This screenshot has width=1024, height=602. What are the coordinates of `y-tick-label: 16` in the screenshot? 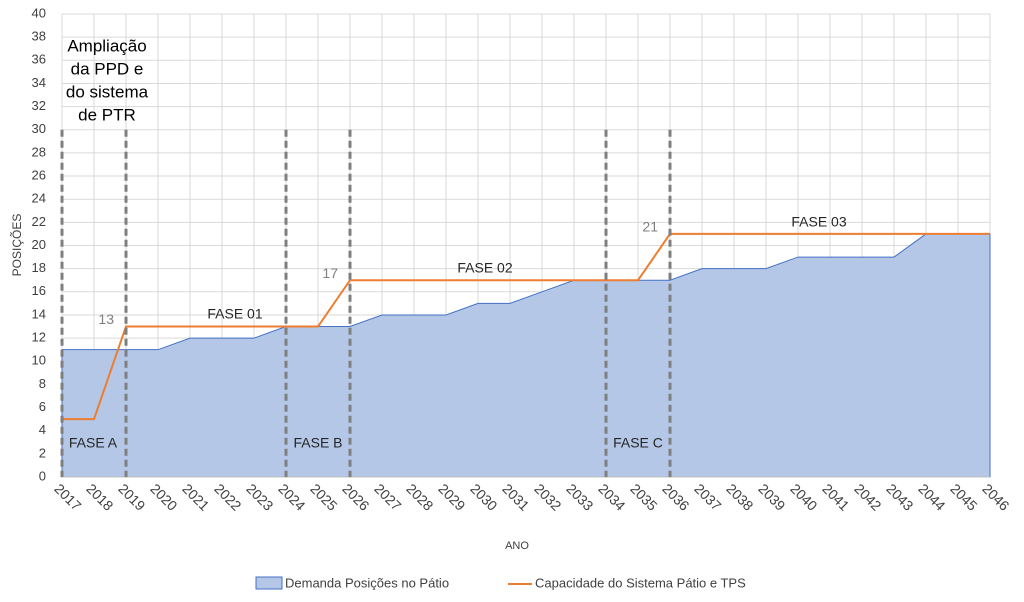 It's located at (39, 290).